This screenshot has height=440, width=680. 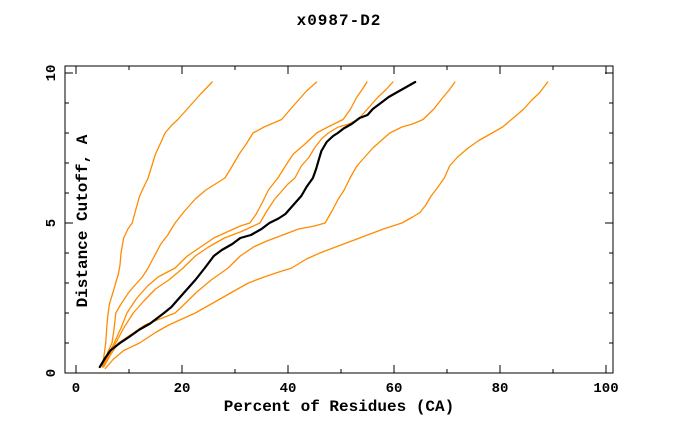 I want to click on y-tick-label: 10, so click(x=52, y=73).